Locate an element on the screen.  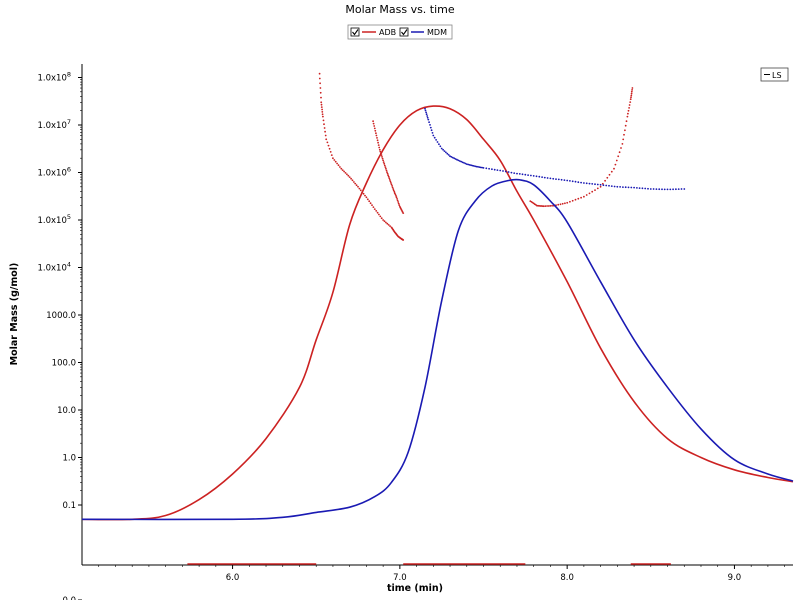
legend-label-adb: ADB is located at coordinates (387, 32).